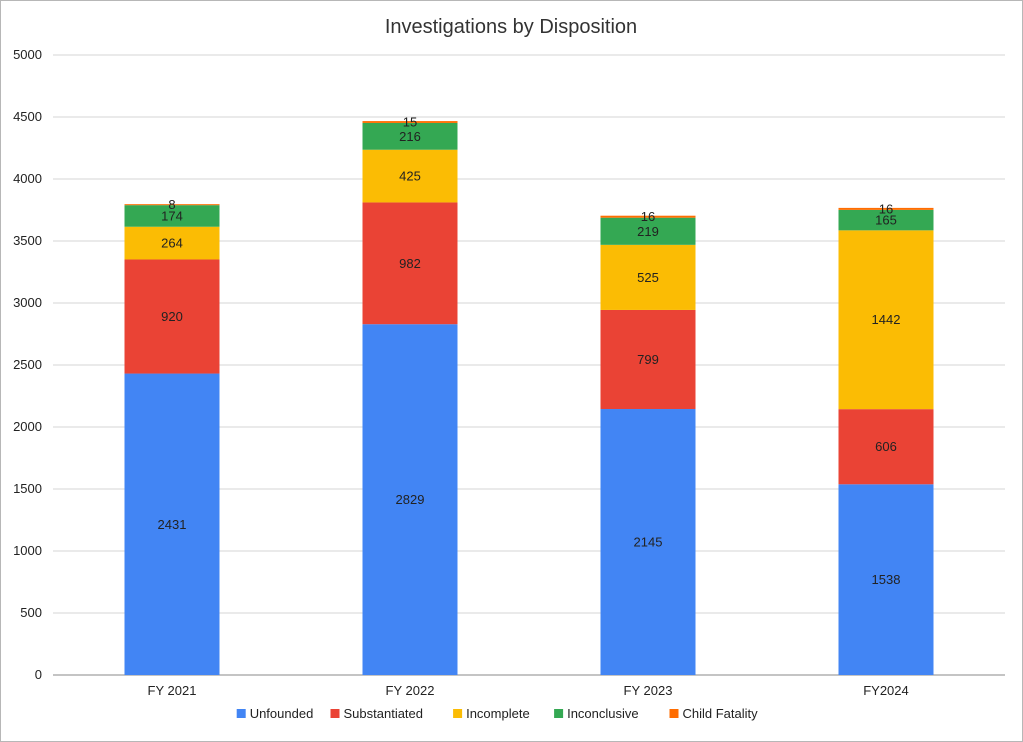 The width and height of the screenshot is (1023, 742). I want to click on data-label-fy2024-inconclusive: 165, so click(886, 220).